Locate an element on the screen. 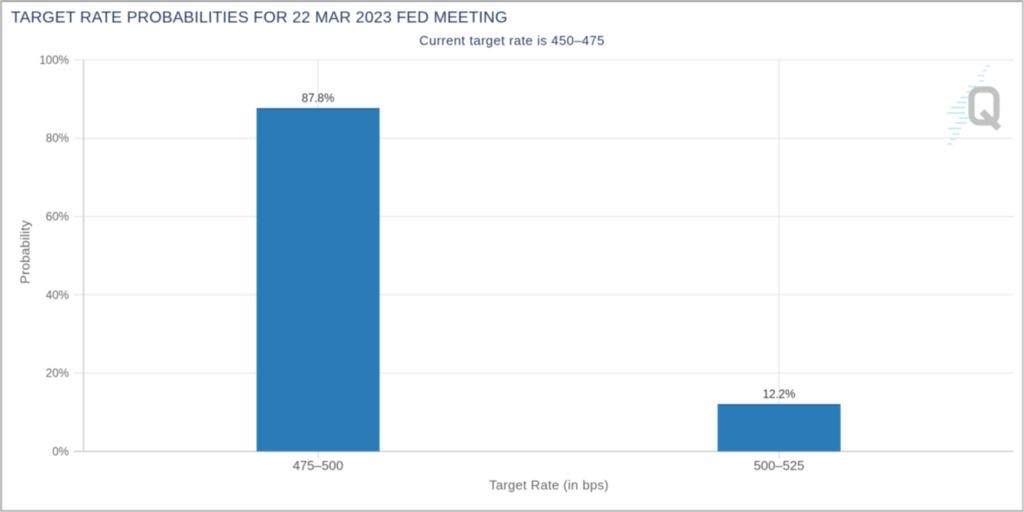 This screenshot has height=512, width=1024. svg-text: 12.2% is located at coordinates (779, 395).